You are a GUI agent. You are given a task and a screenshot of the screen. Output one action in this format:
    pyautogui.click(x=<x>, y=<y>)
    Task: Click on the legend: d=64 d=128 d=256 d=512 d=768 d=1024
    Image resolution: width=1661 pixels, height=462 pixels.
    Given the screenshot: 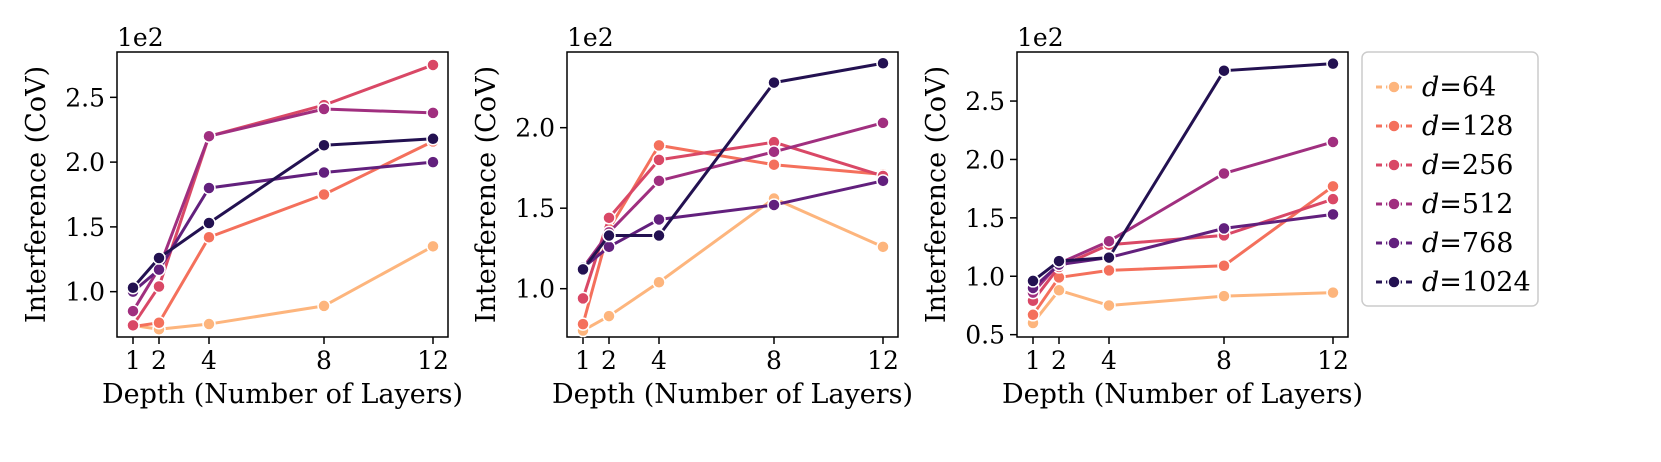 What is the action you would take?
    pyautogui.click(x=1450, y=179)
    